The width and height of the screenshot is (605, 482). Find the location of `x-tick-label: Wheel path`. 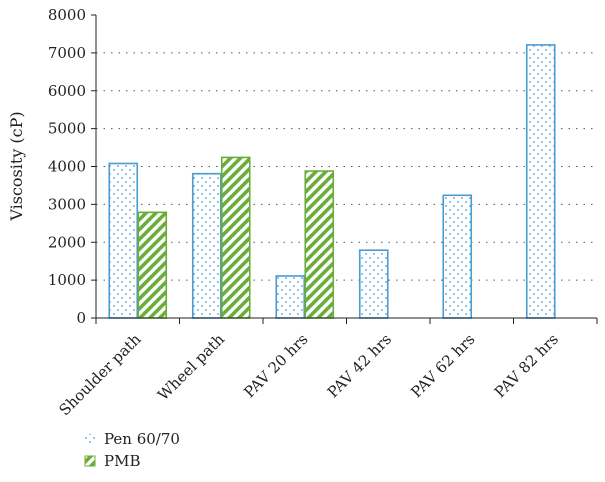

x-tick-label: Wheel path is located at coordinates (191, 367).